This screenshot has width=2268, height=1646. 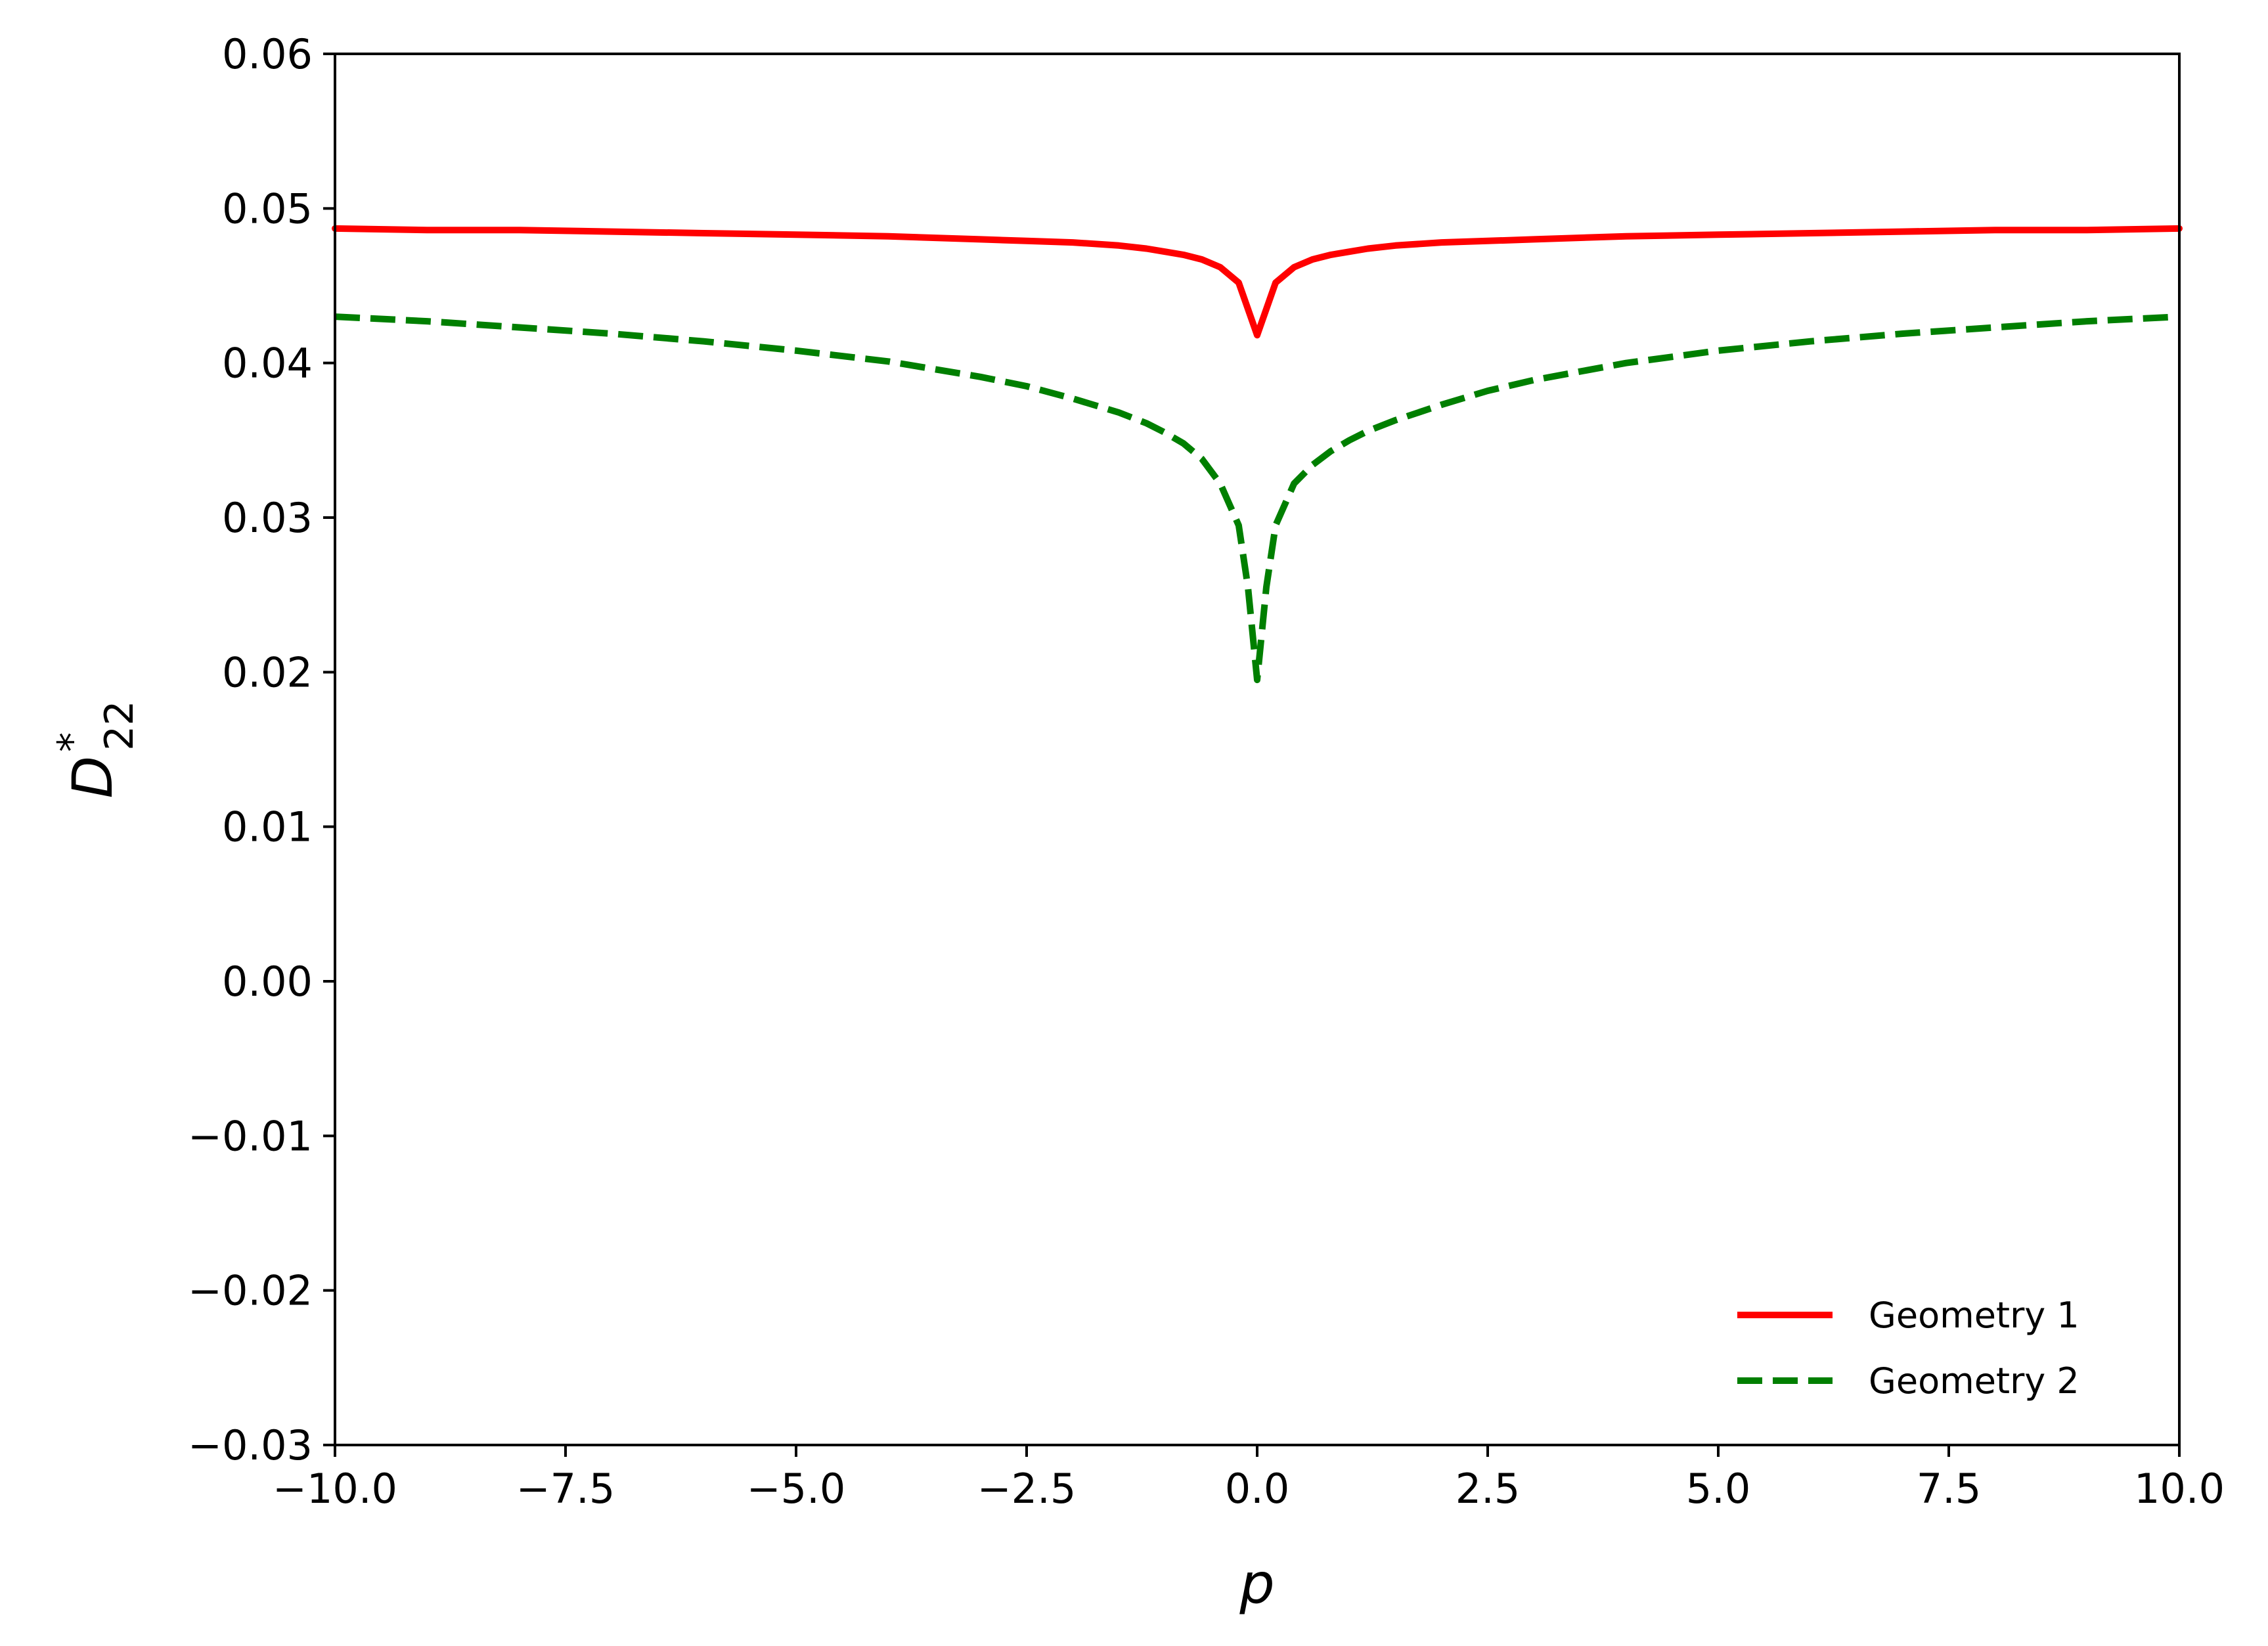 What do you see at coordinates (1974, 1315) in the screenshot?
I see `legend-label-1: Geometry 1` at bounding box center [1974, 1315].